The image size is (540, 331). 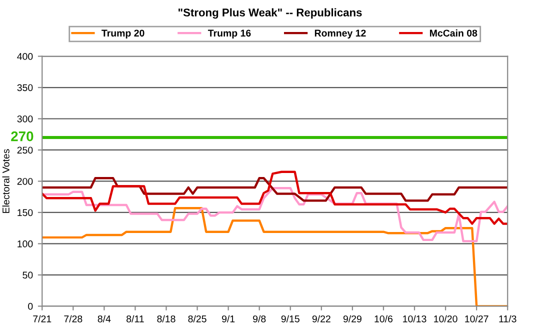 I want to click on x-tick-label: 8/11, so click(x=135, y=318).